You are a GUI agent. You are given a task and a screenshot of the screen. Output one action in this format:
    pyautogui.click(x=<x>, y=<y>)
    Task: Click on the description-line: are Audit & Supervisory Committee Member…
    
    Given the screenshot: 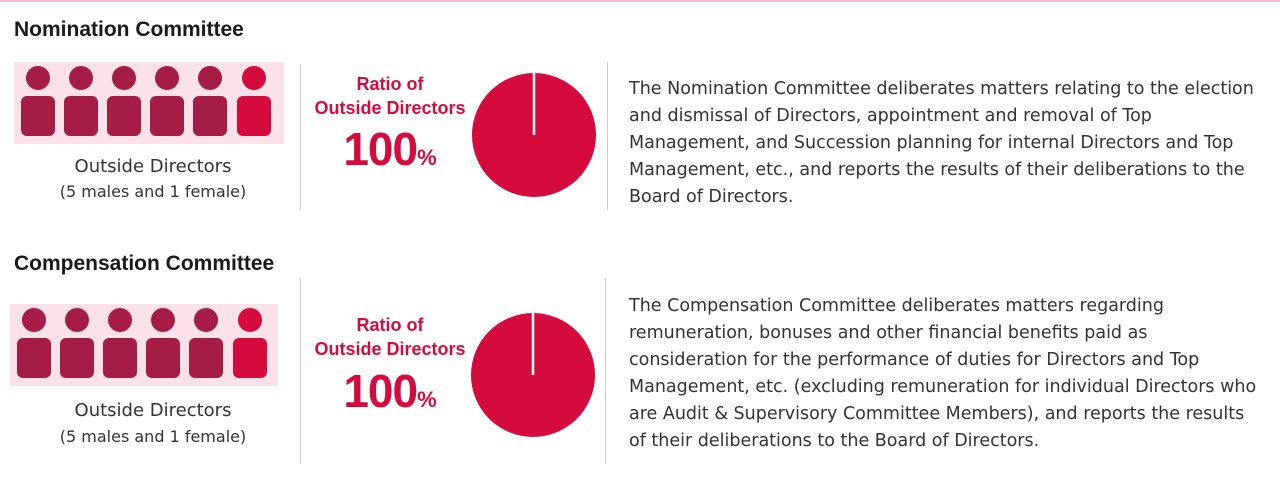 What is the action you would take?
    pyautogui.click(x=937, y=414)
    